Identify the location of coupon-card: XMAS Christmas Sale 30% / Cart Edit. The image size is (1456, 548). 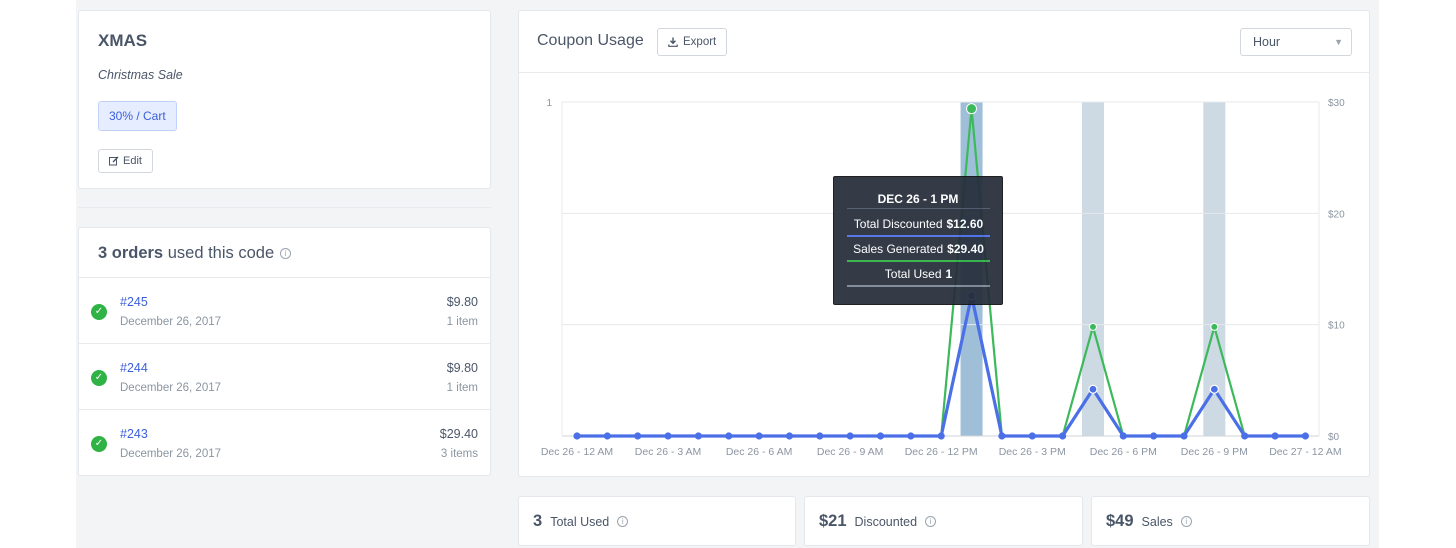
(284, 99).